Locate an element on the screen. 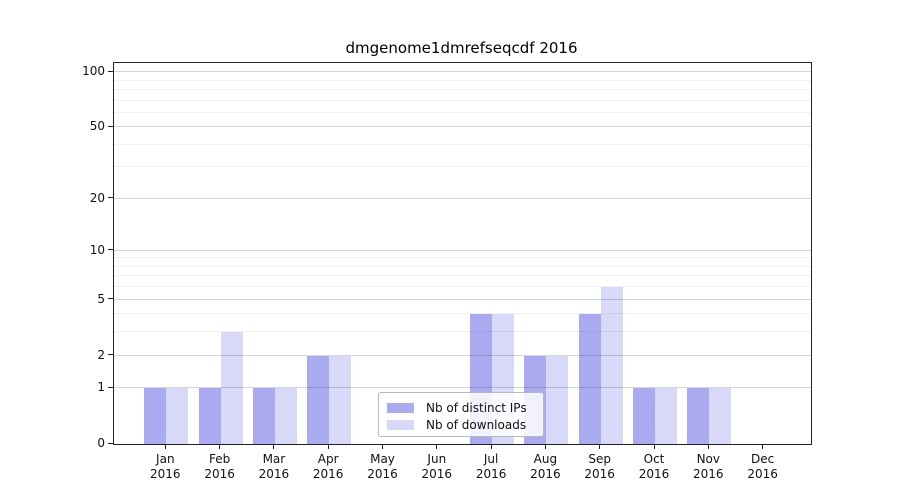 Image resolution: width=900 pixels, height=500 pixels. y-tick-label-5: 5 is located at coordinates (101, 298).